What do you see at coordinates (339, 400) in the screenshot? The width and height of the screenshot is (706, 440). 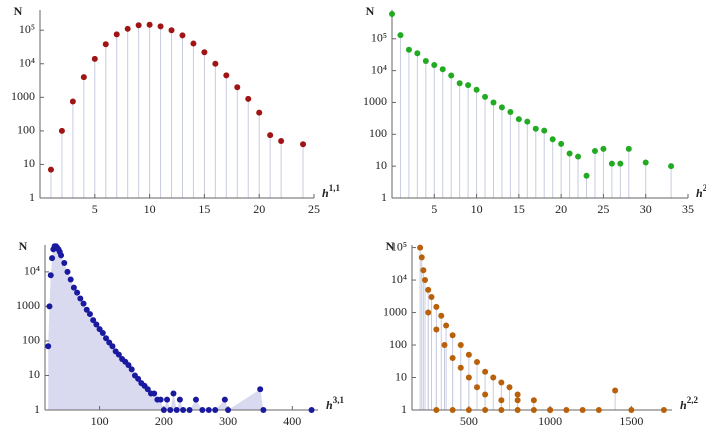 I see `x-axis-label-sup: 3,1` at bounding box center [339, 400].